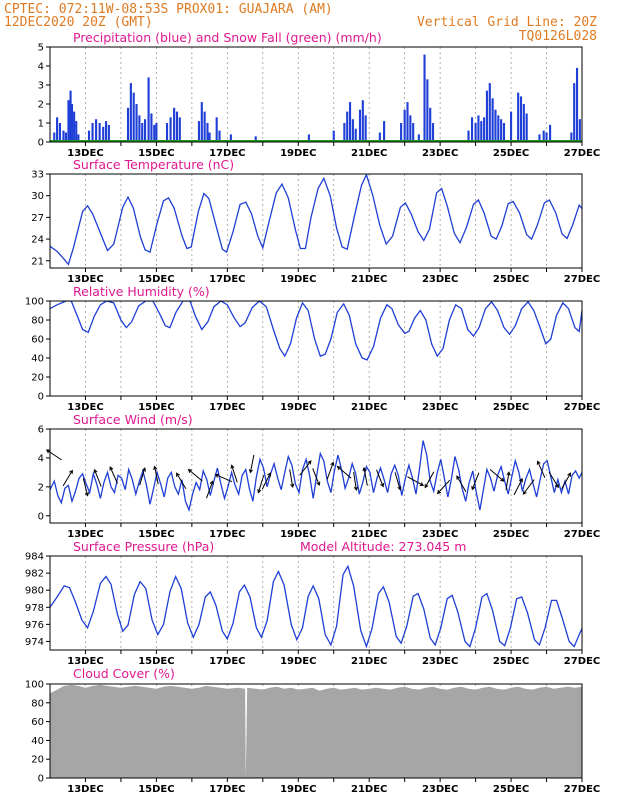  I want to click on y-tick-label: 3, so click(41, 86).